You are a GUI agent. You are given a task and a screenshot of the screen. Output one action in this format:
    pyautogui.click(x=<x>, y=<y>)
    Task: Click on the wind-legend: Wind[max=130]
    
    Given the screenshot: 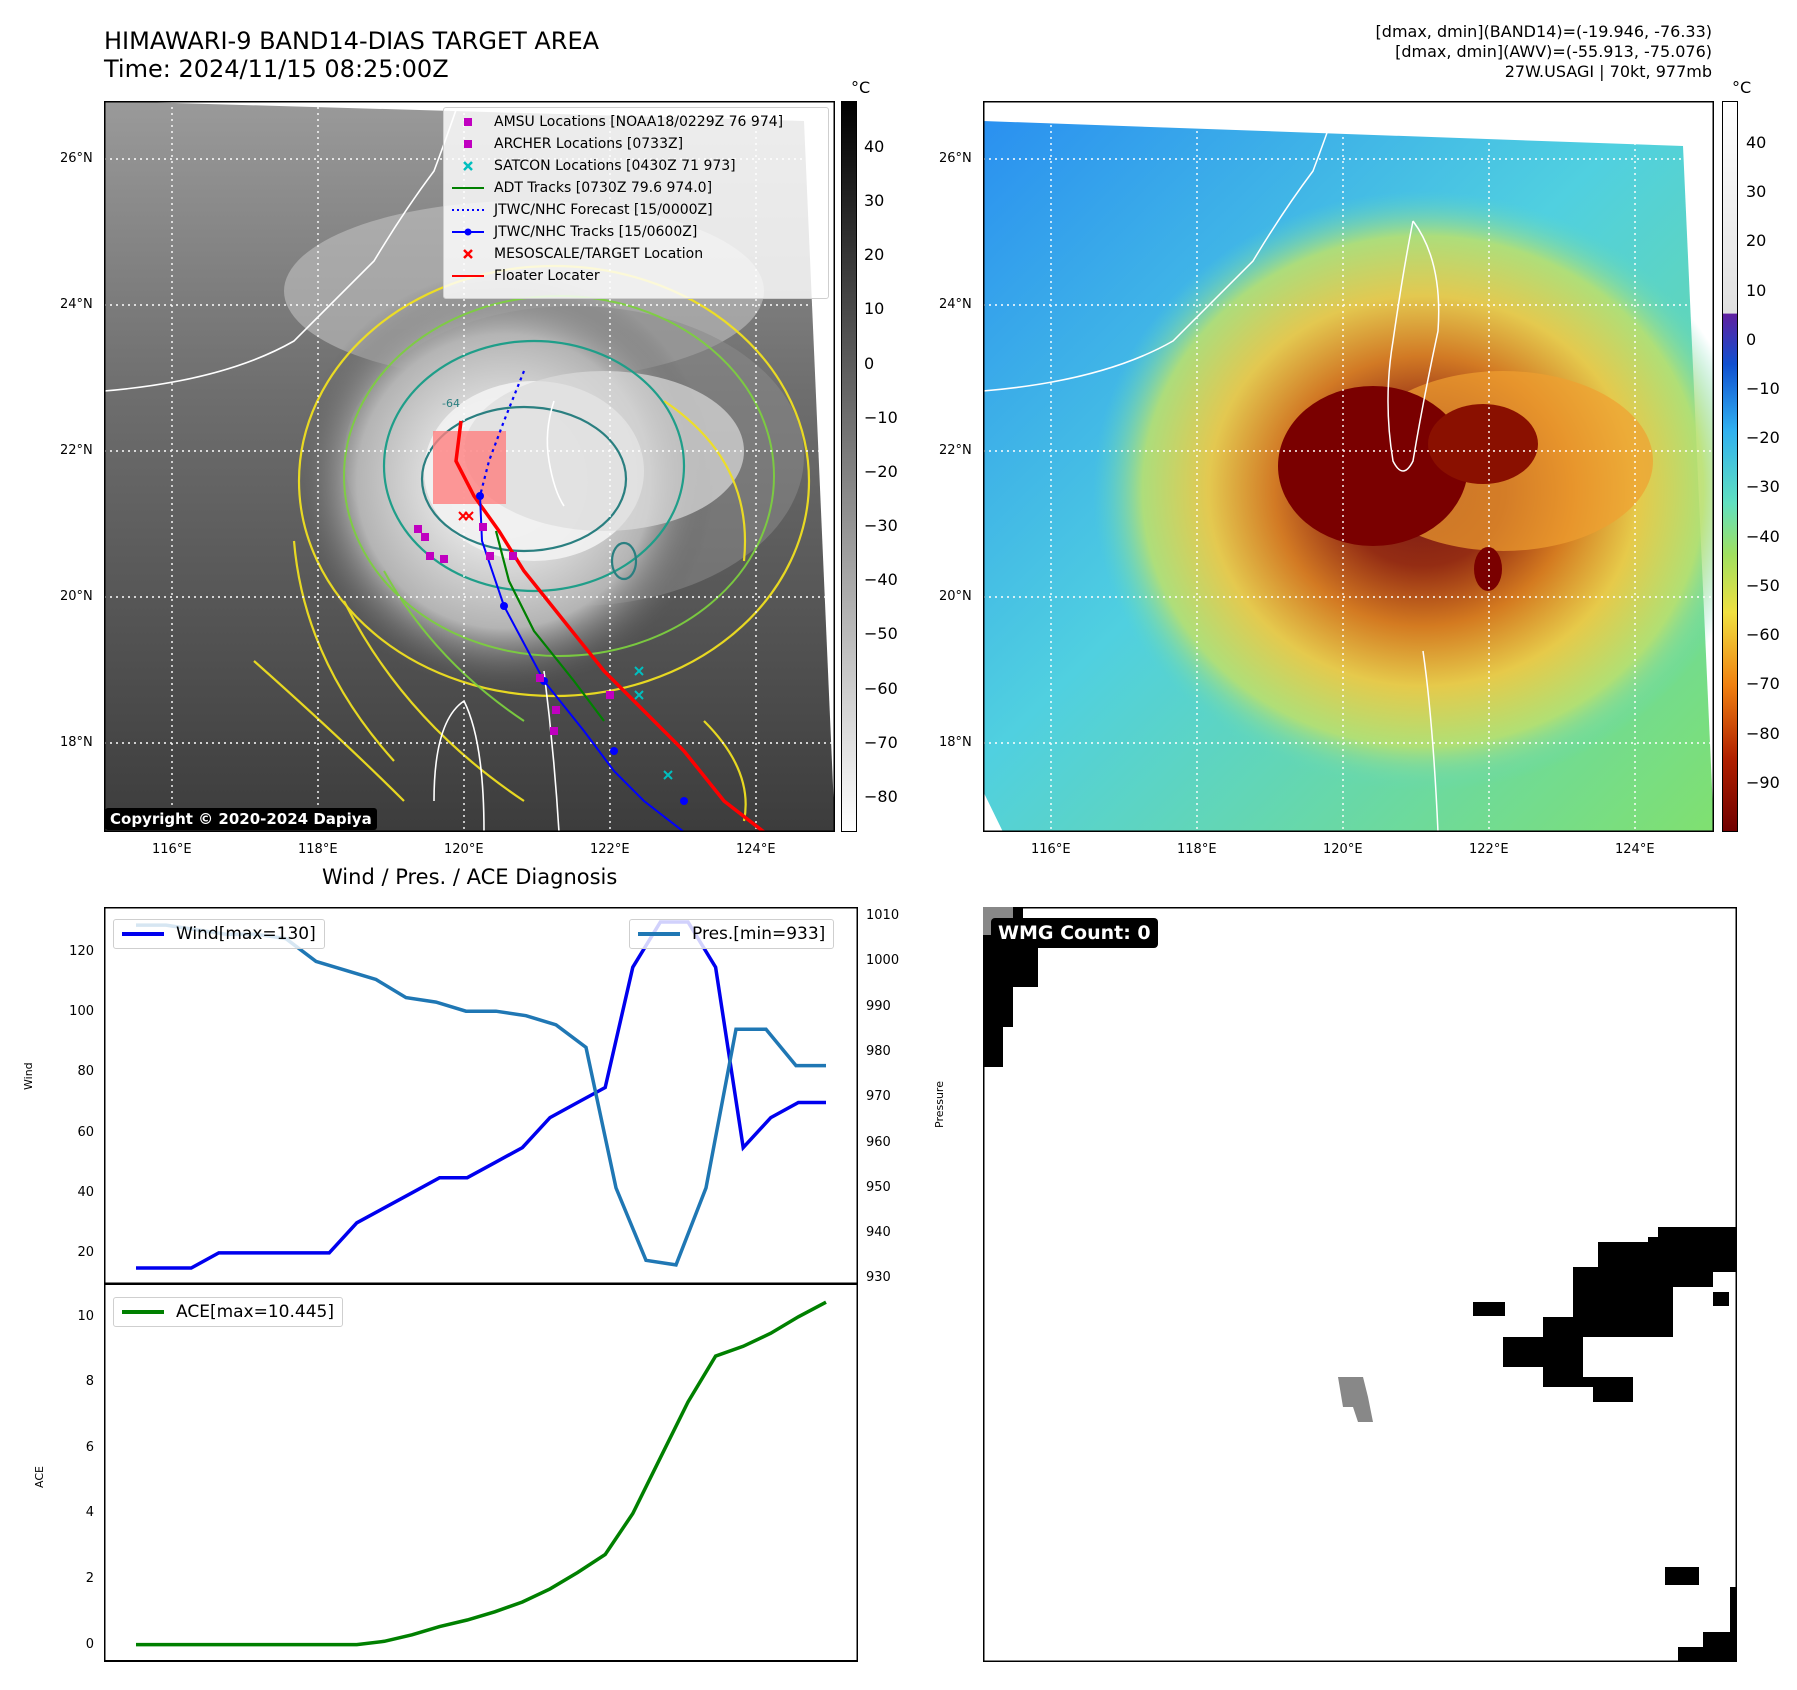 What is the action you would take?
    pyautogui.click(x=219, y=934)
    